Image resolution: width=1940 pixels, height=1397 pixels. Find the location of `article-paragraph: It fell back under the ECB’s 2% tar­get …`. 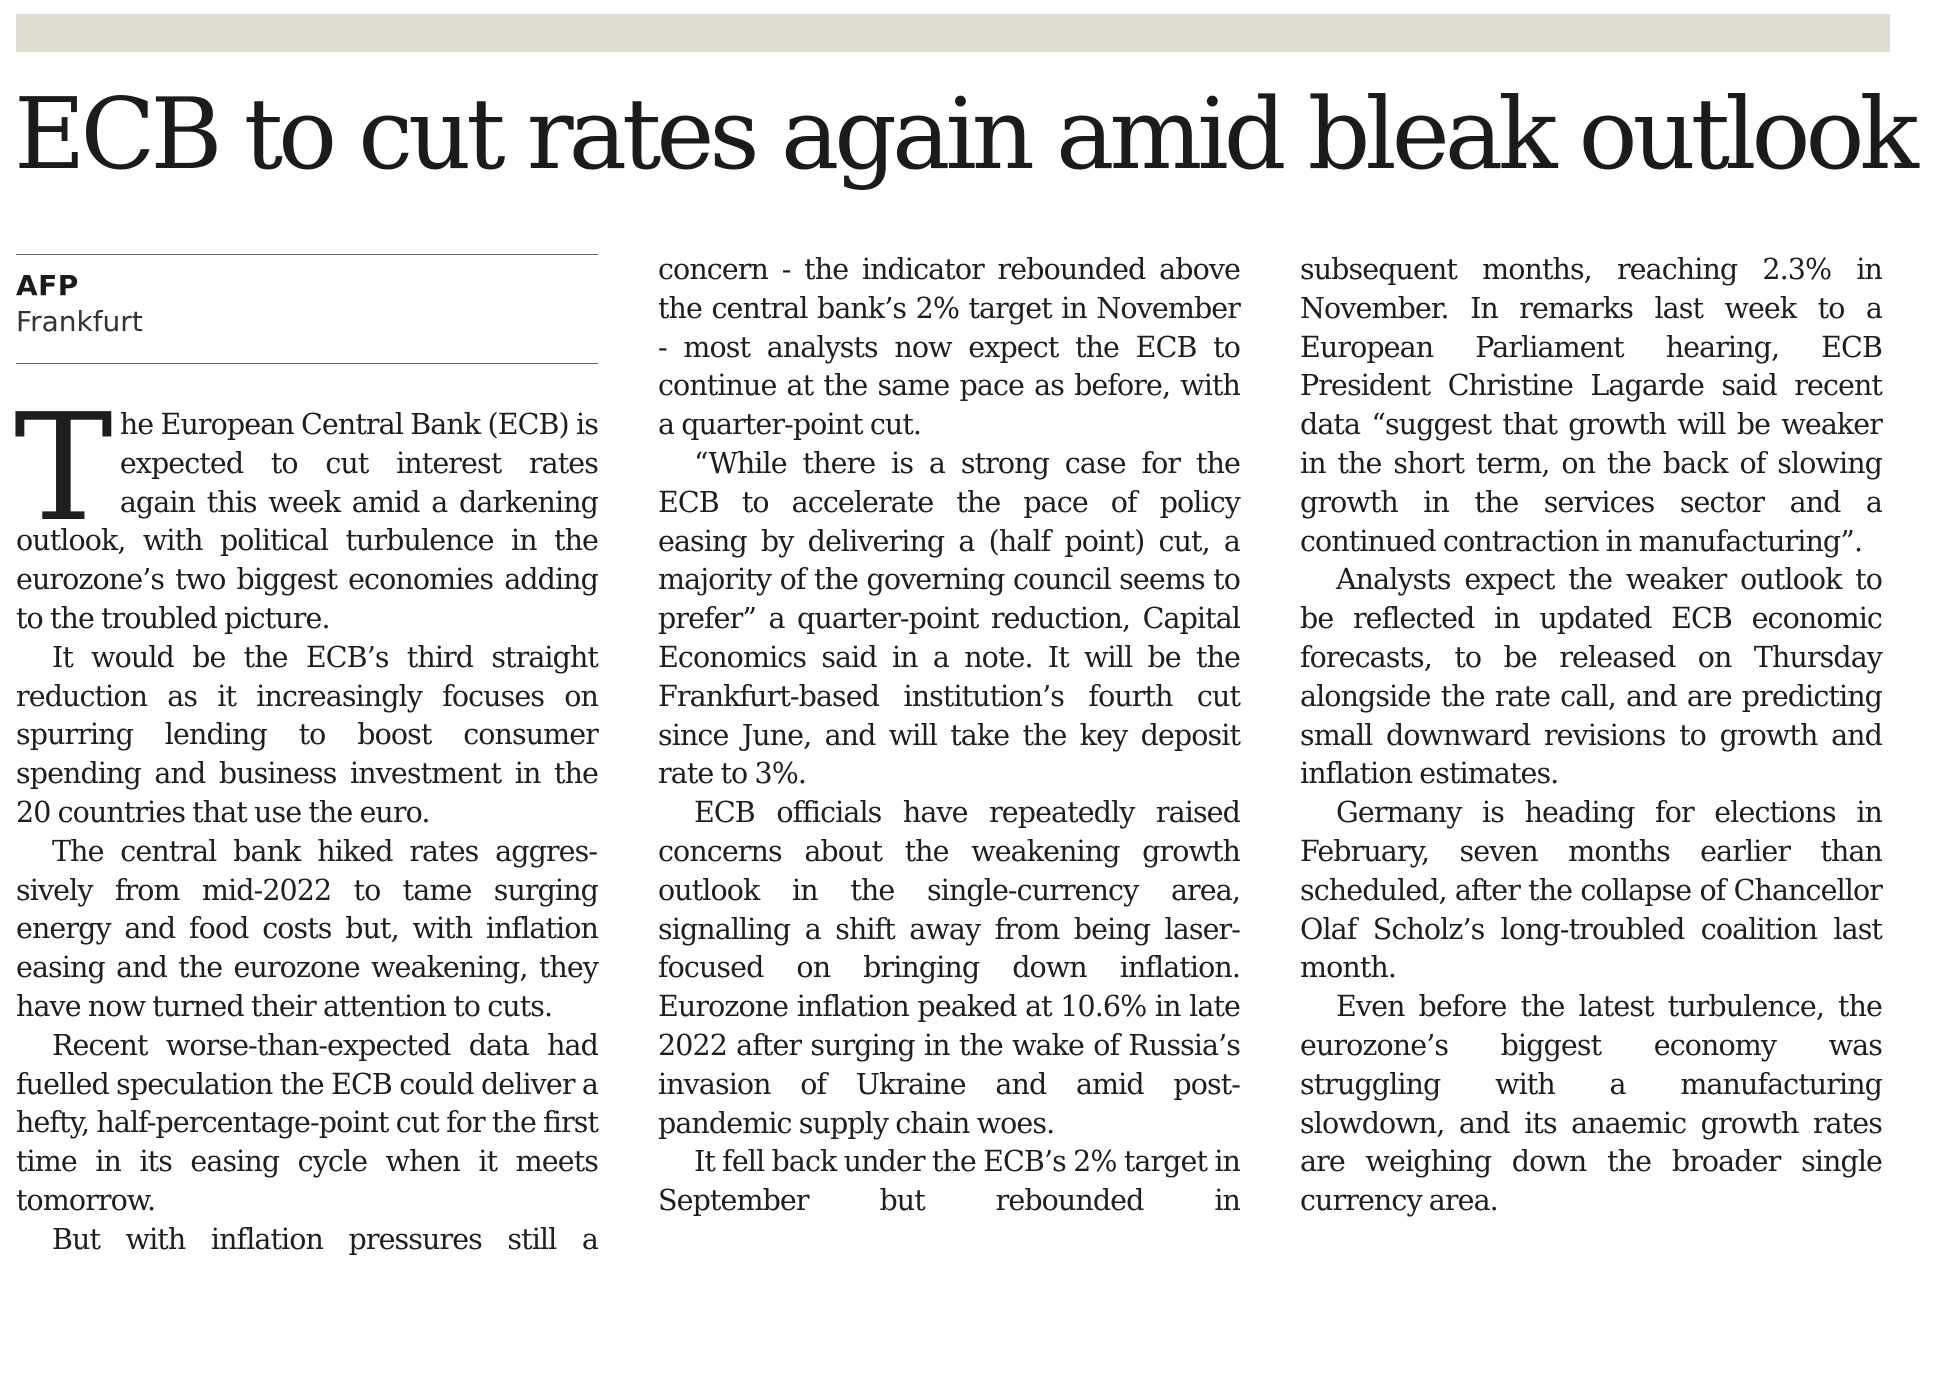

article-paragraph: It fell back under the ECB’s 2% tar­get … is located at coordinates (949, 1181).